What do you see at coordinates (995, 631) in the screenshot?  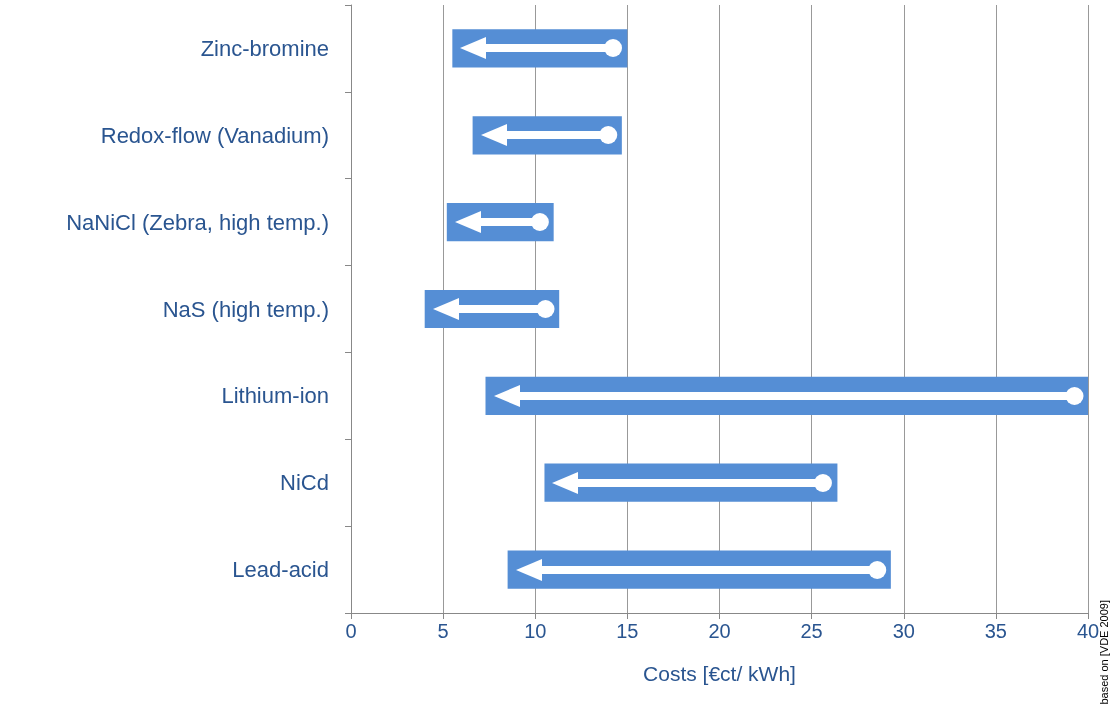 I see `x-tick-label: 35` at bounding box center [995, 631].